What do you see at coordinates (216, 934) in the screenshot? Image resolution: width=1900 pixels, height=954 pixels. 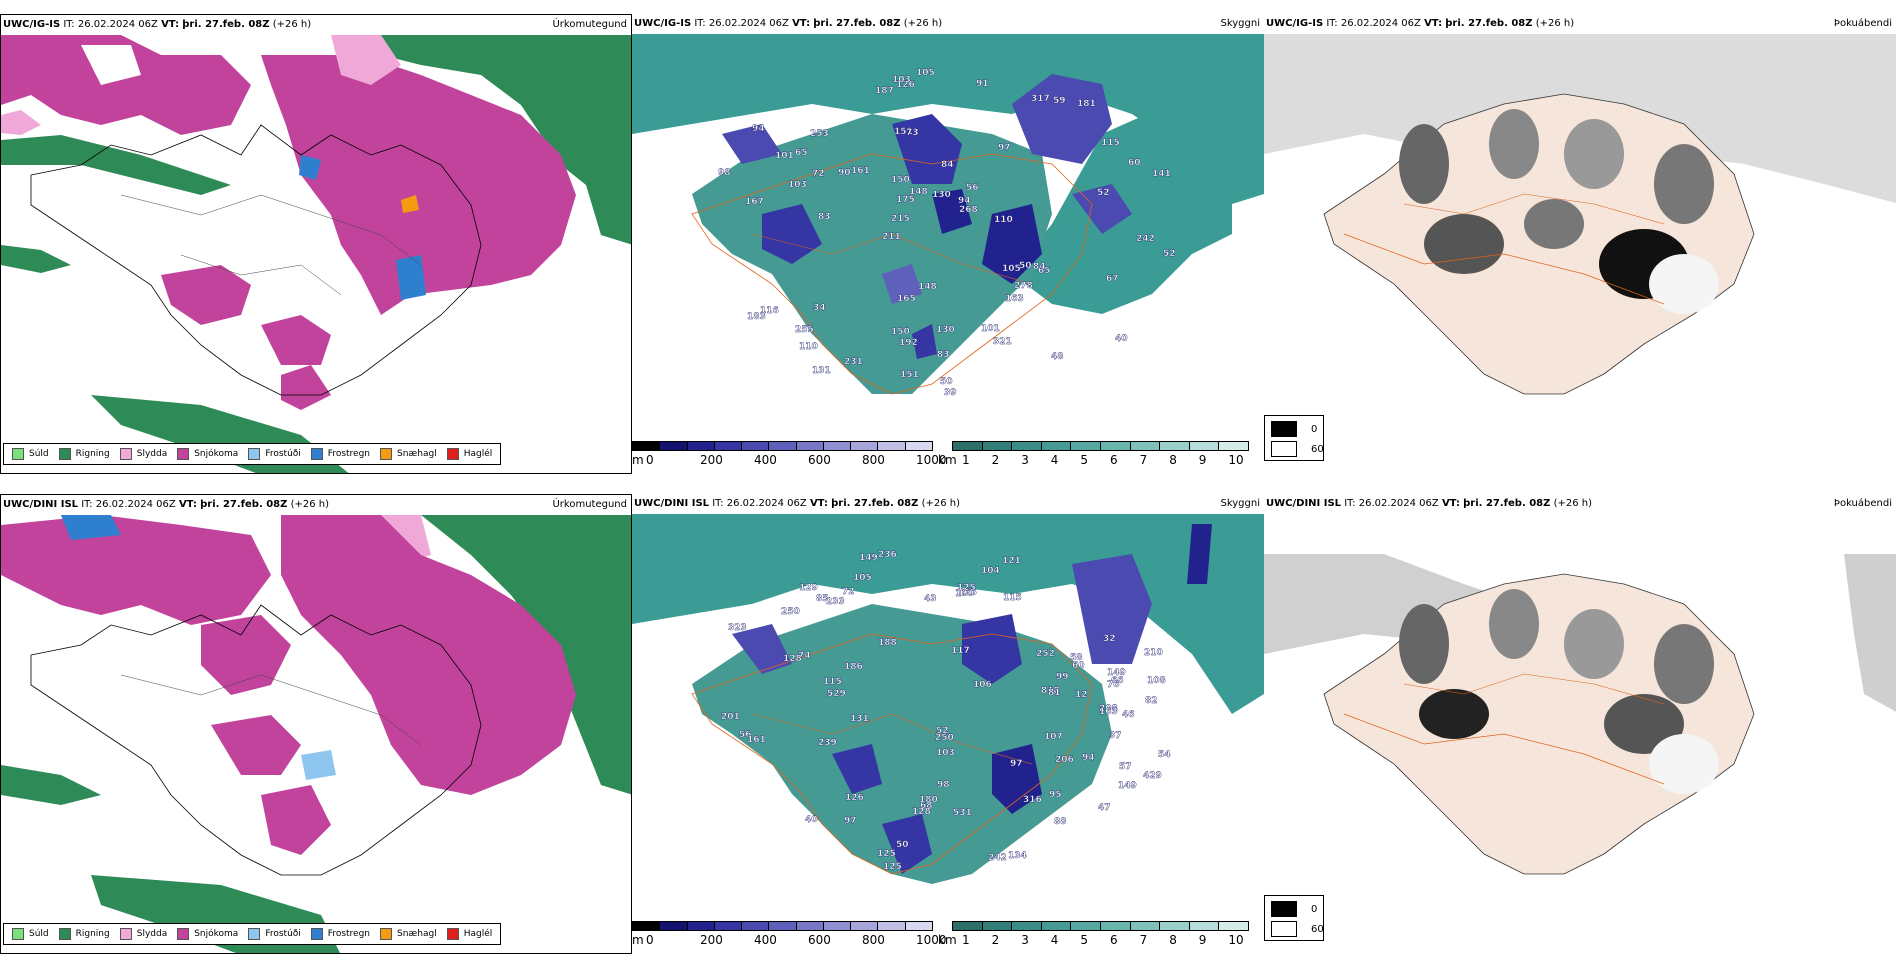 I see `legend-label: Snjókoma` at bounding box center [216, 934].